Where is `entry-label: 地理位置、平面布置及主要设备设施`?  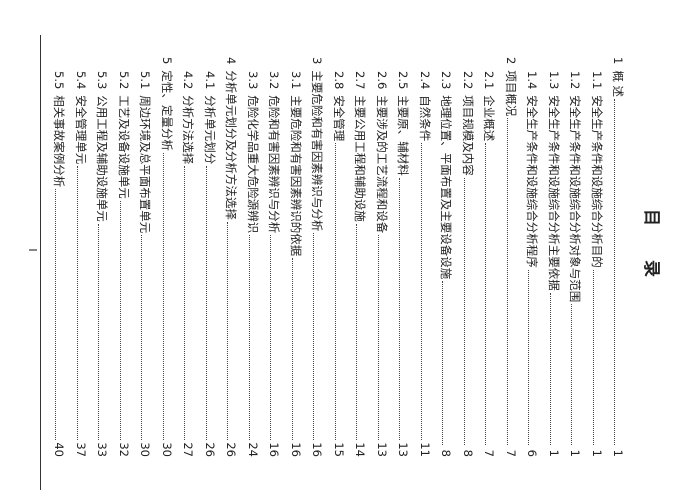 entry-label: 地理位置、平面布置及主要设备设施 is located at coordinates (446, 187).